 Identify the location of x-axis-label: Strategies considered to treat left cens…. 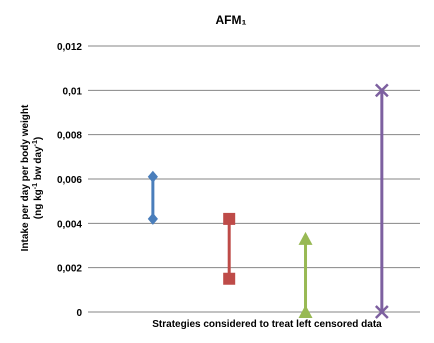
(267, 324).